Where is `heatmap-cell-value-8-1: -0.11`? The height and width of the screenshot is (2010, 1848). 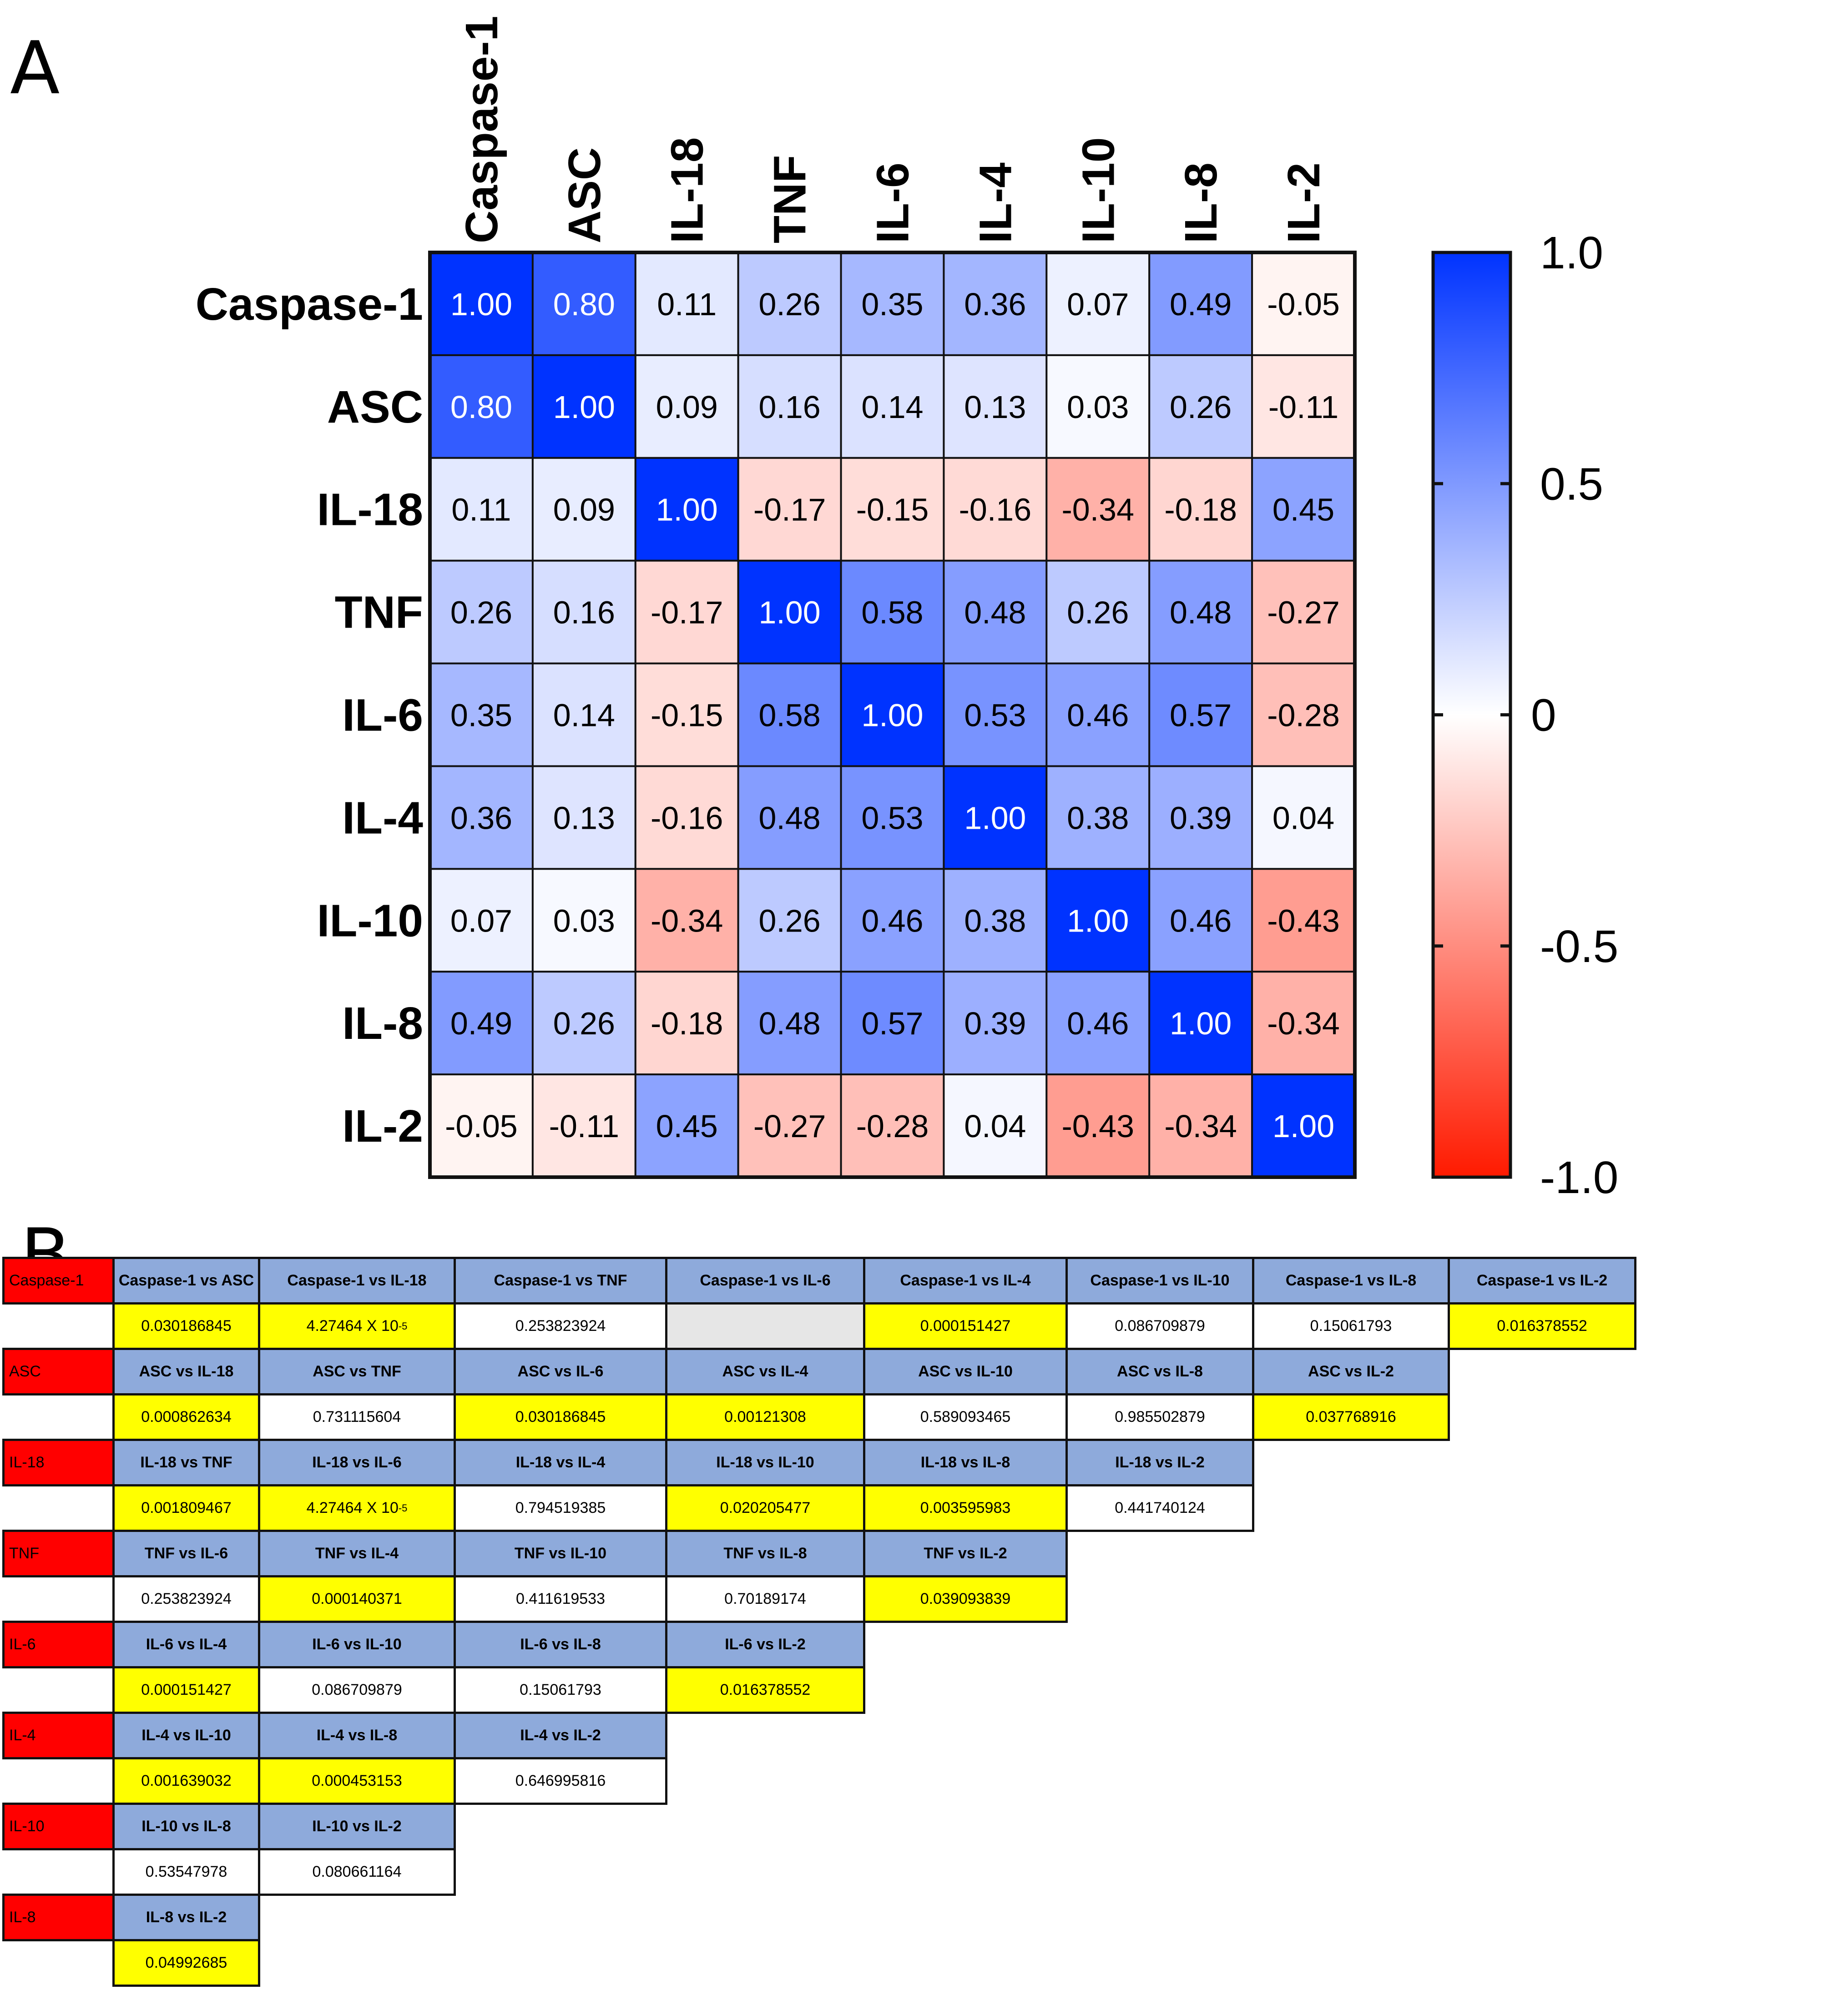 heatmap-cell-value-8-1: -0.11 is located at coordinates (584, 1126).